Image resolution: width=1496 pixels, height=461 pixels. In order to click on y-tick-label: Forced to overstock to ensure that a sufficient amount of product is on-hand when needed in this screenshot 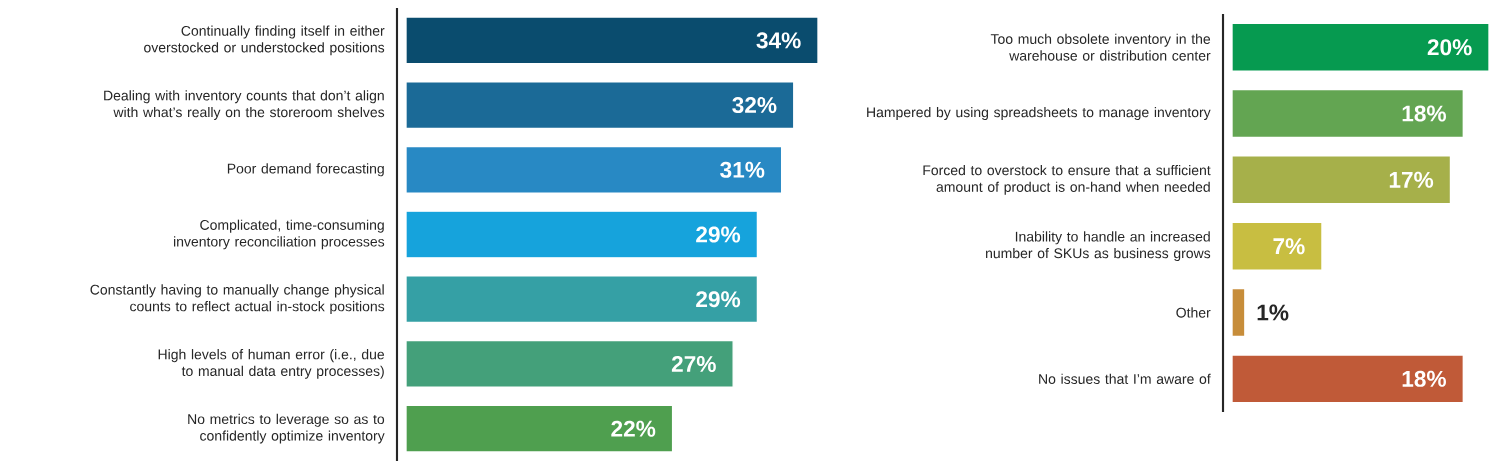, I will do `click(1067, 179)`.